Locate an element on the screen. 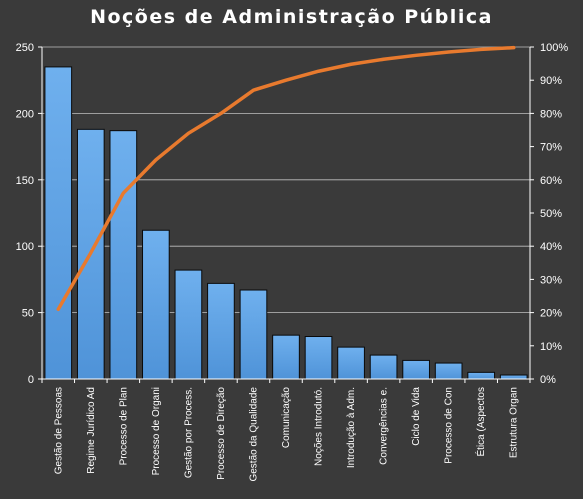 Image resolution: width=583 pixels, height=499 pixels. category-label: Regime Jurídico Ad is located at coordinates (91, 430).